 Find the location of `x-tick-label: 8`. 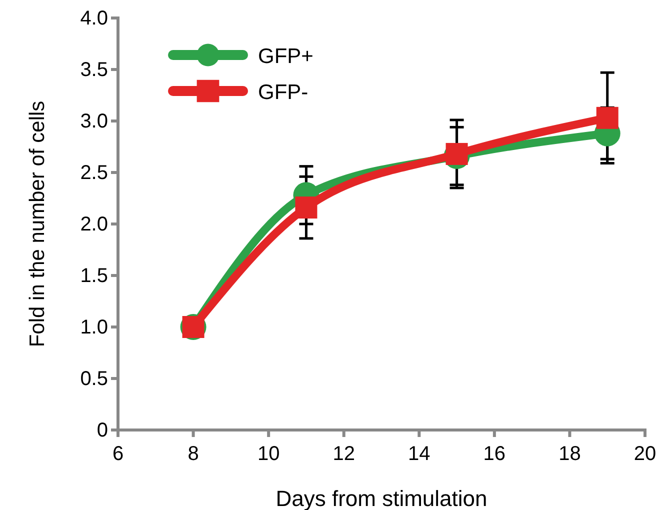

x-tick-label: 8 is located at coordinates (193, 454).